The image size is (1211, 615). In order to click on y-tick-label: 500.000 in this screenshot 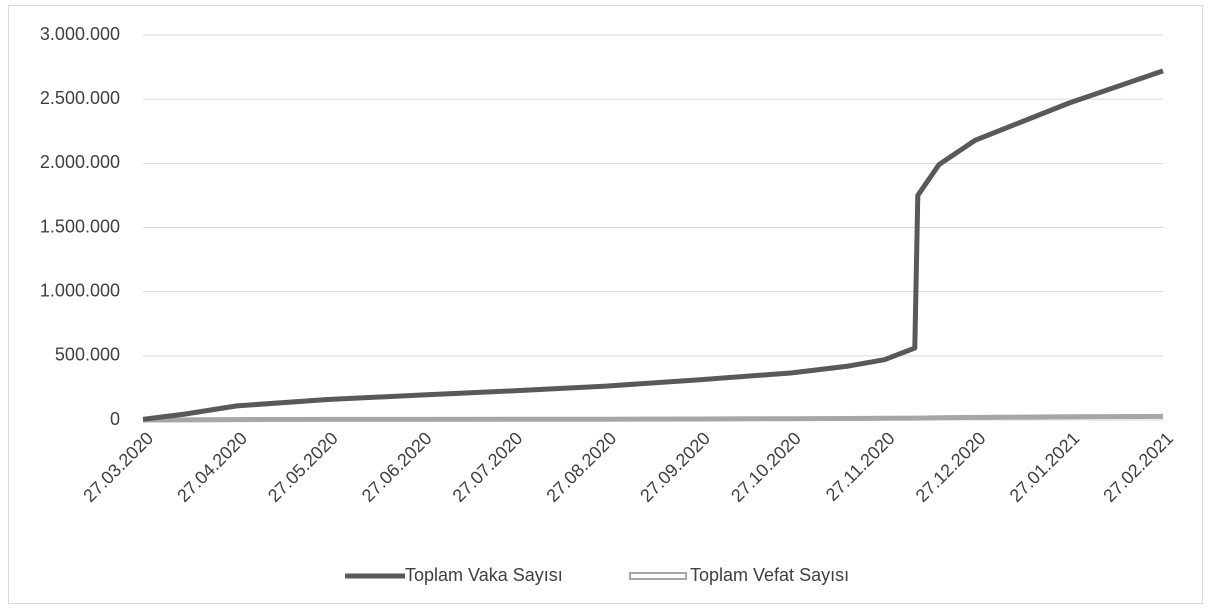, I will do `click(87, 355)`.